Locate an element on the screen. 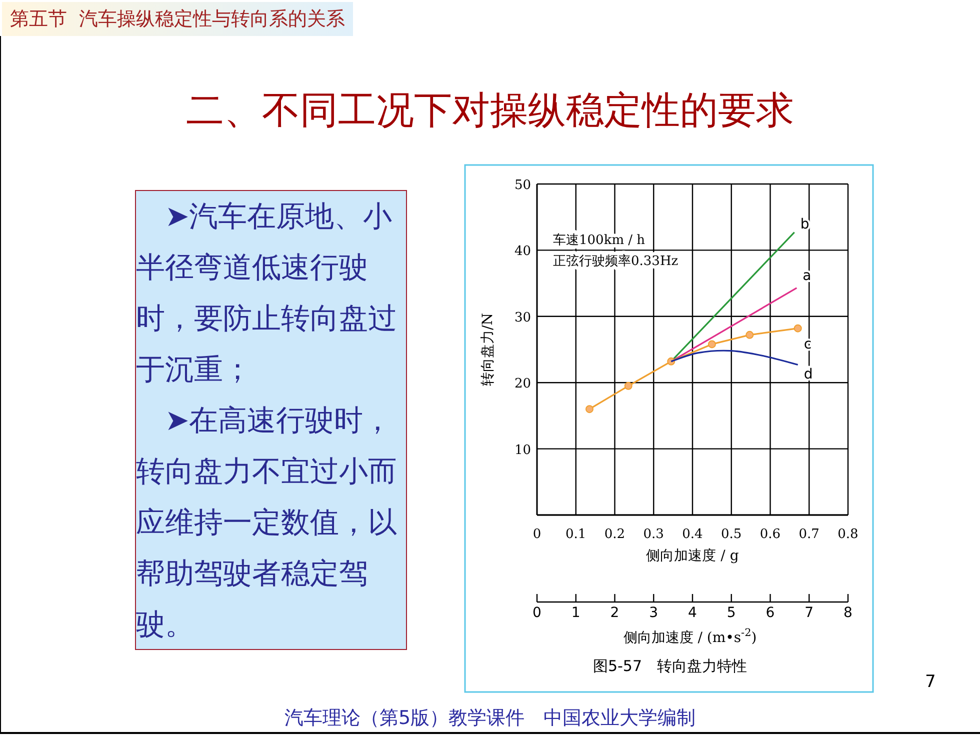 This screenshot has height=735, width=980. x2-tick-label: 6 is located at coordinates (770, 613).